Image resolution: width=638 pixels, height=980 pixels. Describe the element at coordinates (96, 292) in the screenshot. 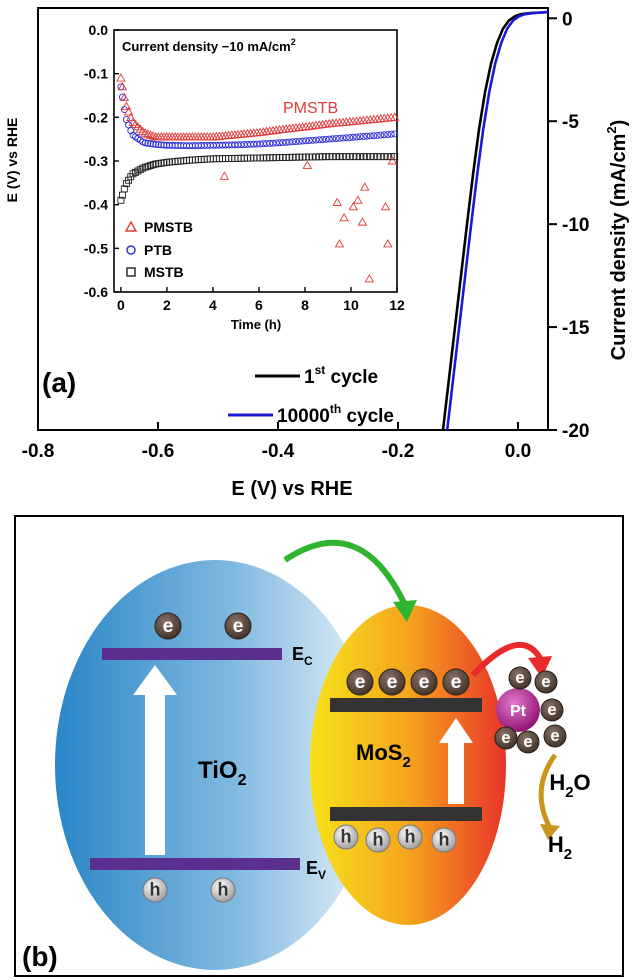

I see `inset-y-tick-label: -0.6` at that location.